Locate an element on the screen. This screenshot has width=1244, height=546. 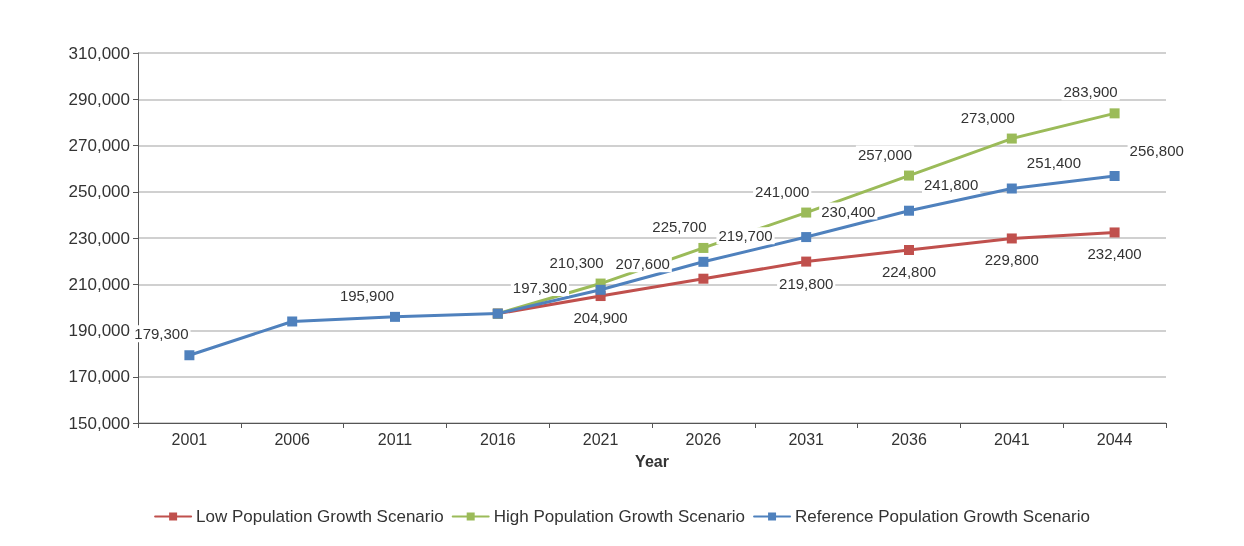
x-tick-label: 2041 is located at coordinates (1012, 439).